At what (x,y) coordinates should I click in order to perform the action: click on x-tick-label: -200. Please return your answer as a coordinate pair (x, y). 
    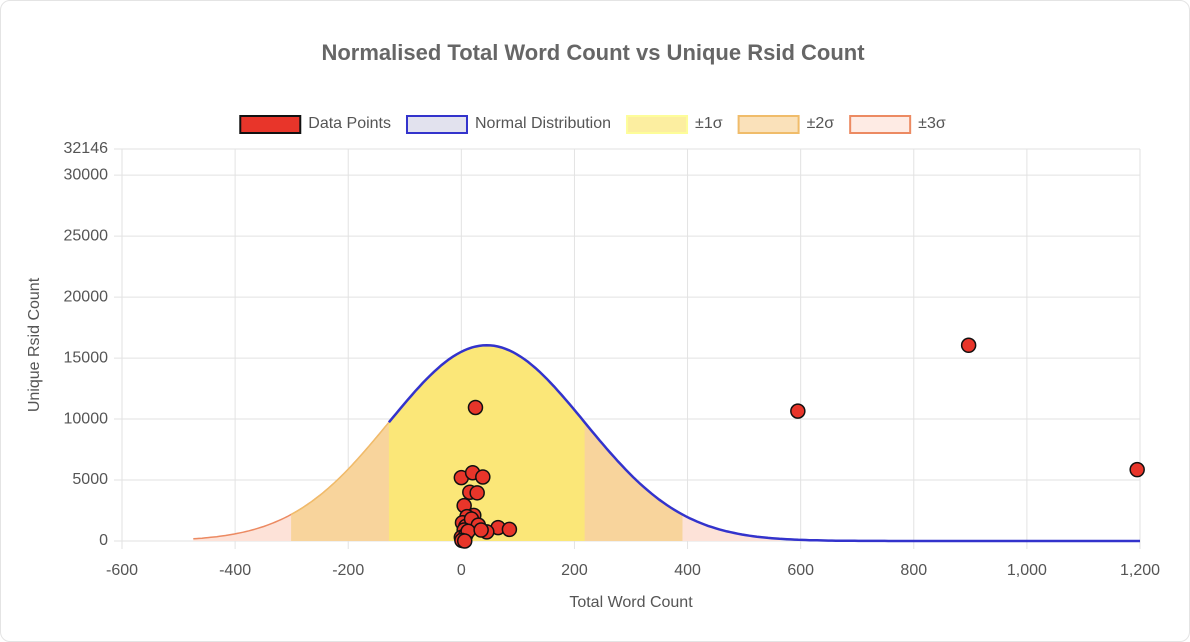
    Looking at the image, I should click on (348, 570).